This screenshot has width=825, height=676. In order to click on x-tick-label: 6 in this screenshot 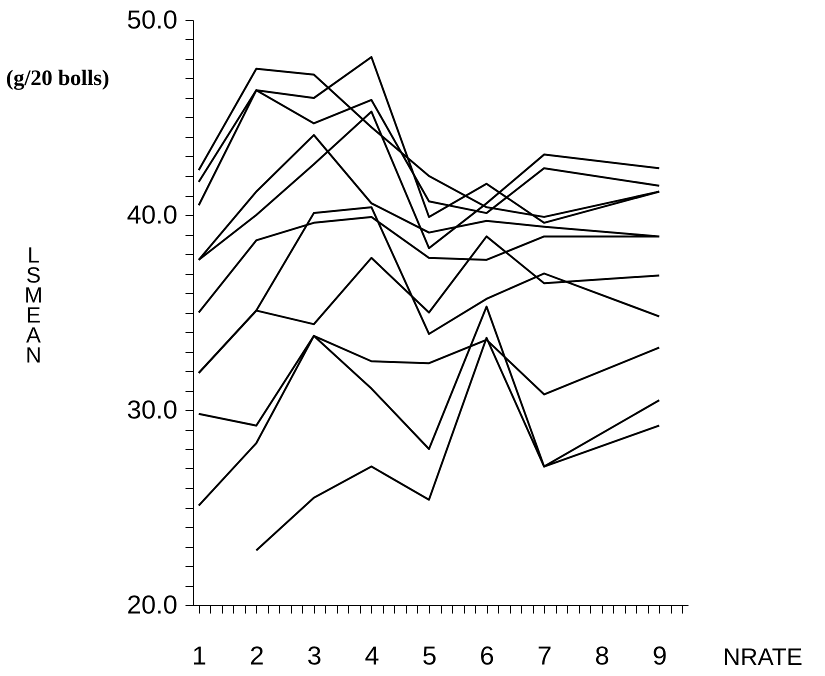, I will do `click(487, 655)`.